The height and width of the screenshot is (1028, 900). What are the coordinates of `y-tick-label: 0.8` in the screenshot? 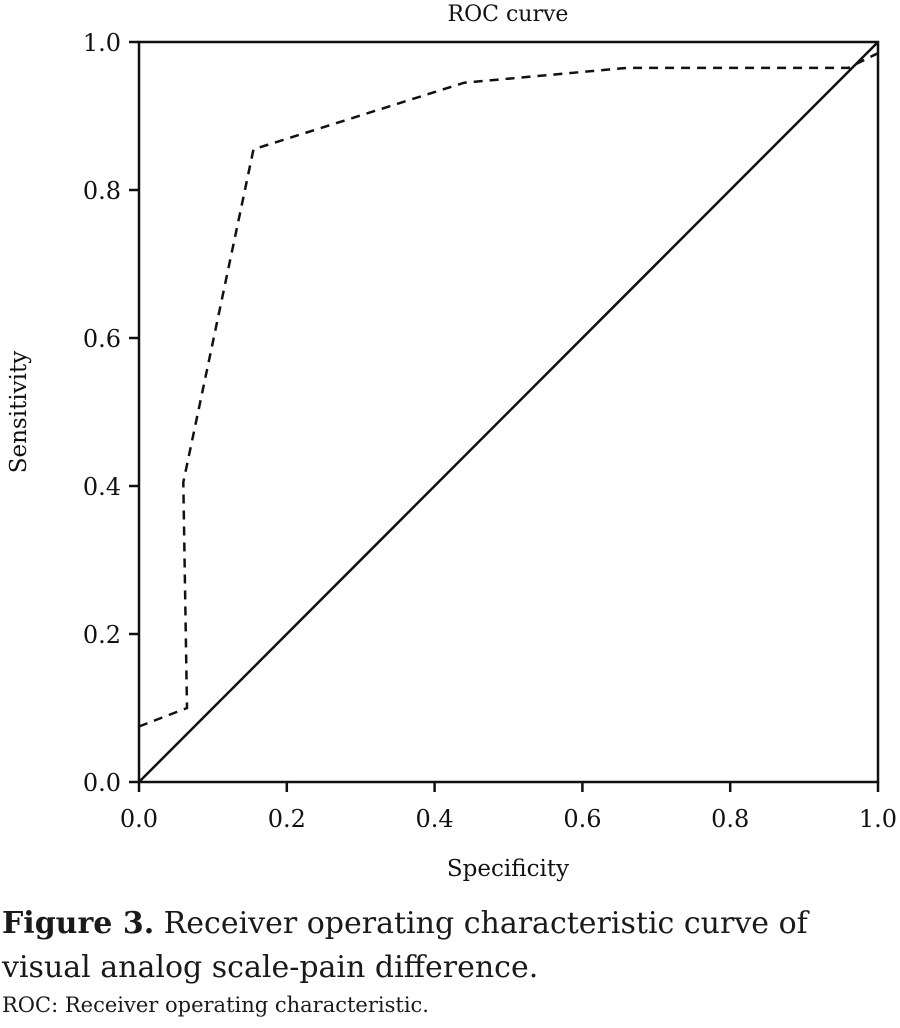 It's located at (102, 191).